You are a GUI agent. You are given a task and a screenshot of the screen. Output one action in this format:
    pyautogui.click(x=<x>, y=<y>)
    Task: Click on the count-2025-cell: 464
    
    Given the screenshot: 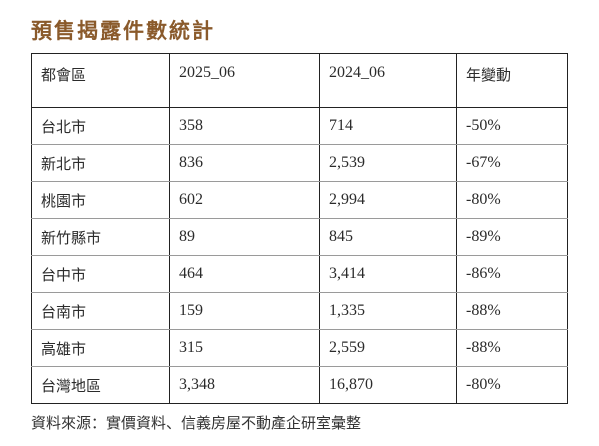 What is the action you would take?
    pyautogui.click(x=244, y=274)
    